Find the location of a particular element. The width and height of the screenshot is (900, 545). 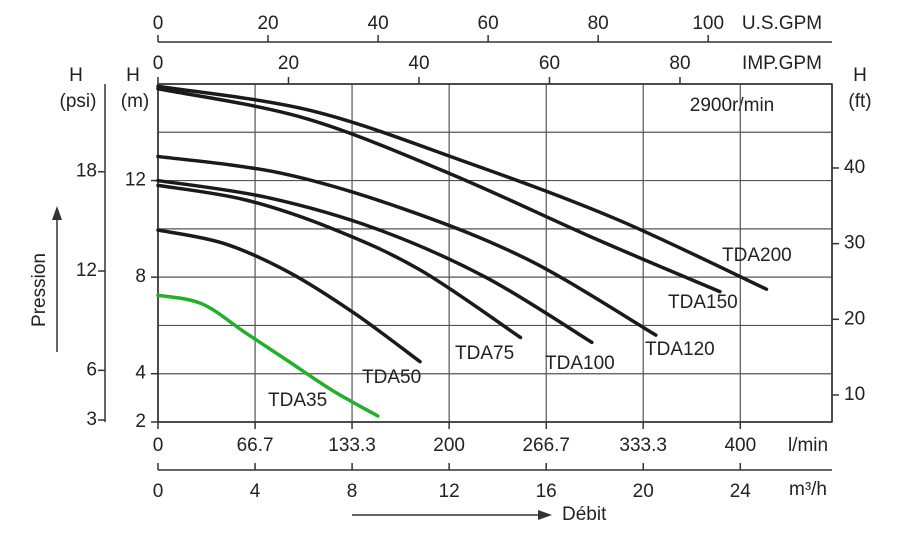

psi-label: H is located at coordinates (76, 75).